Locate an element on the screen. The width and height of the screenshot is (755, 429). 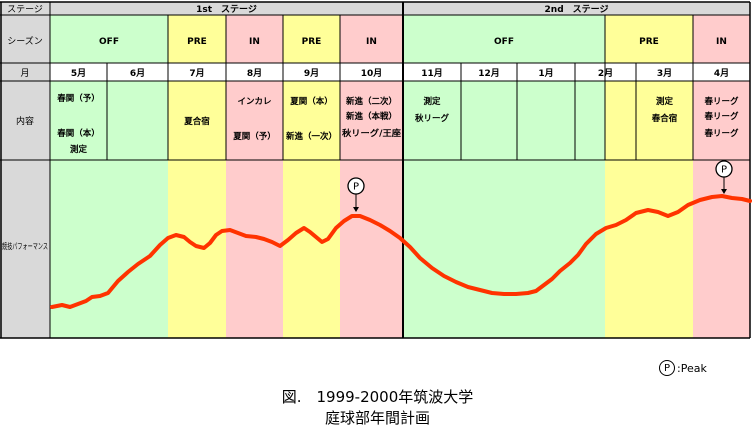
row-header-season: シーズン is located at coordinates (25, 41).